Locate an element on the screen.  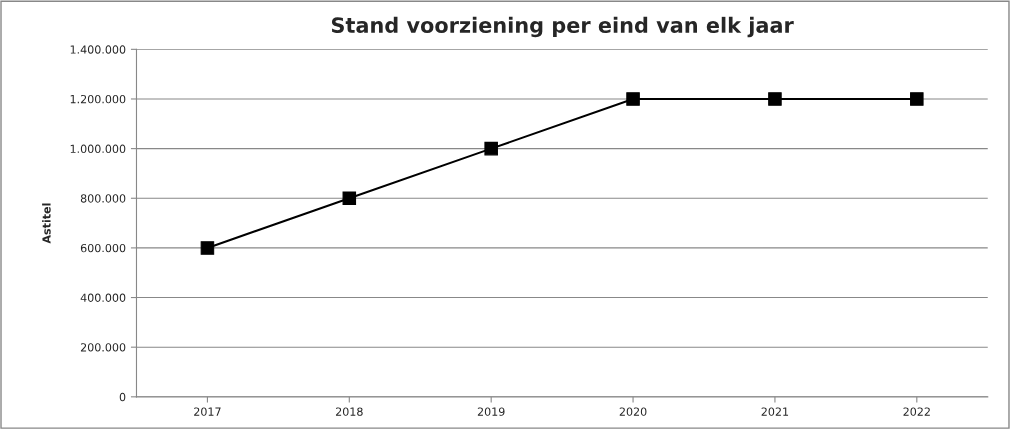
x-tick-label: 2020 is located at coordinates (633, 411).